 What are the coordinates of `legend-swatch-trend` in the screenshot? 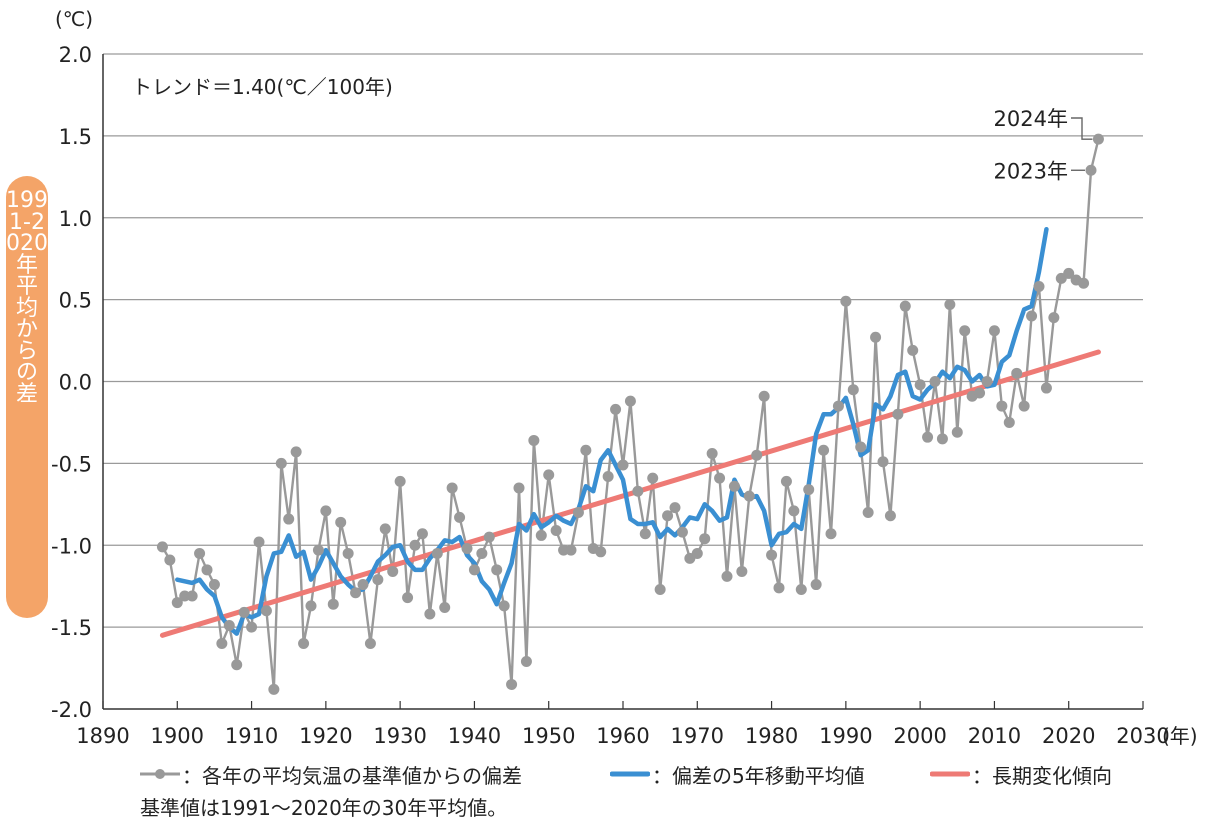 It's located at (950, 774).